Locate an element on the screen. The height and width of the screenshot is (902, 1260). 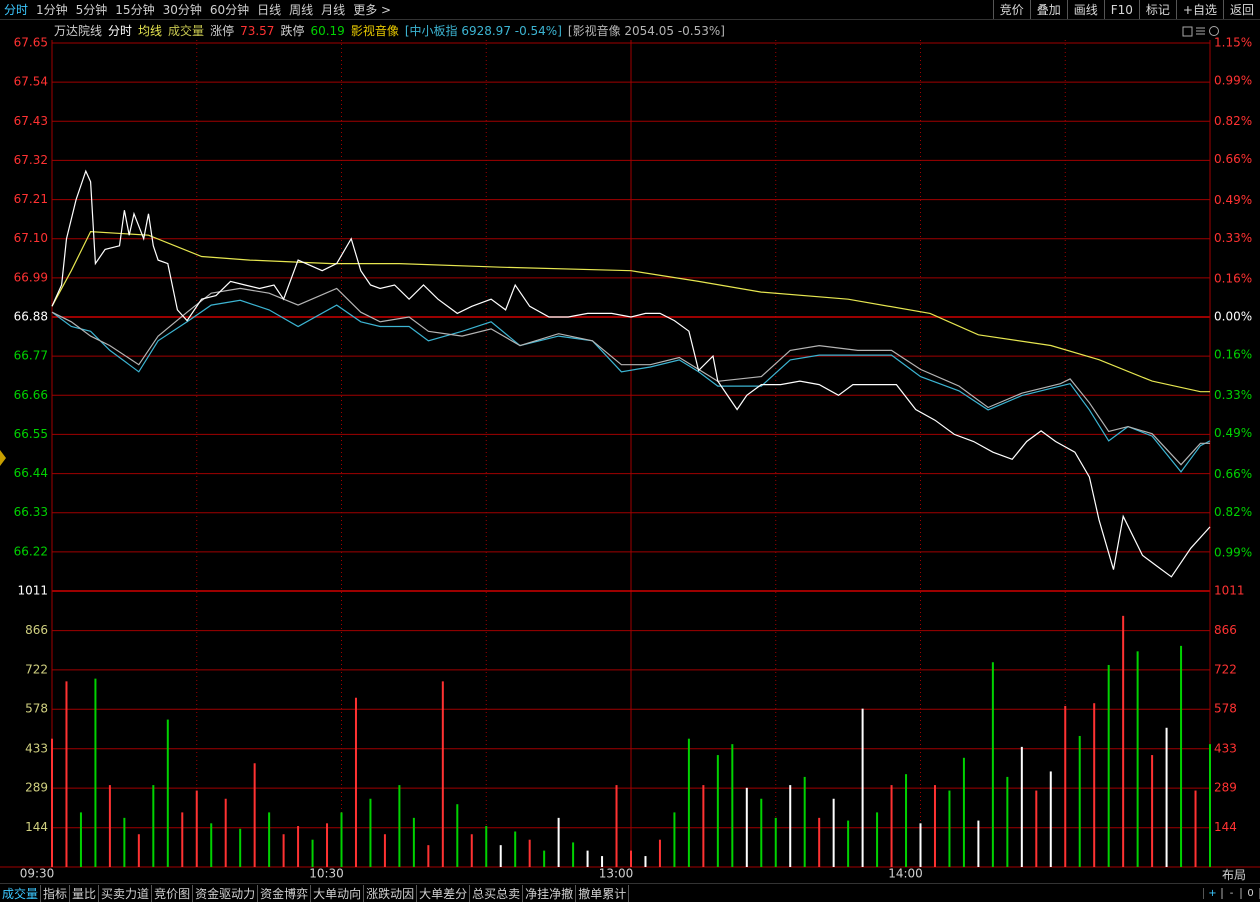
indicator-tab: 涨跌动因 is located at coordinates (391, 893).